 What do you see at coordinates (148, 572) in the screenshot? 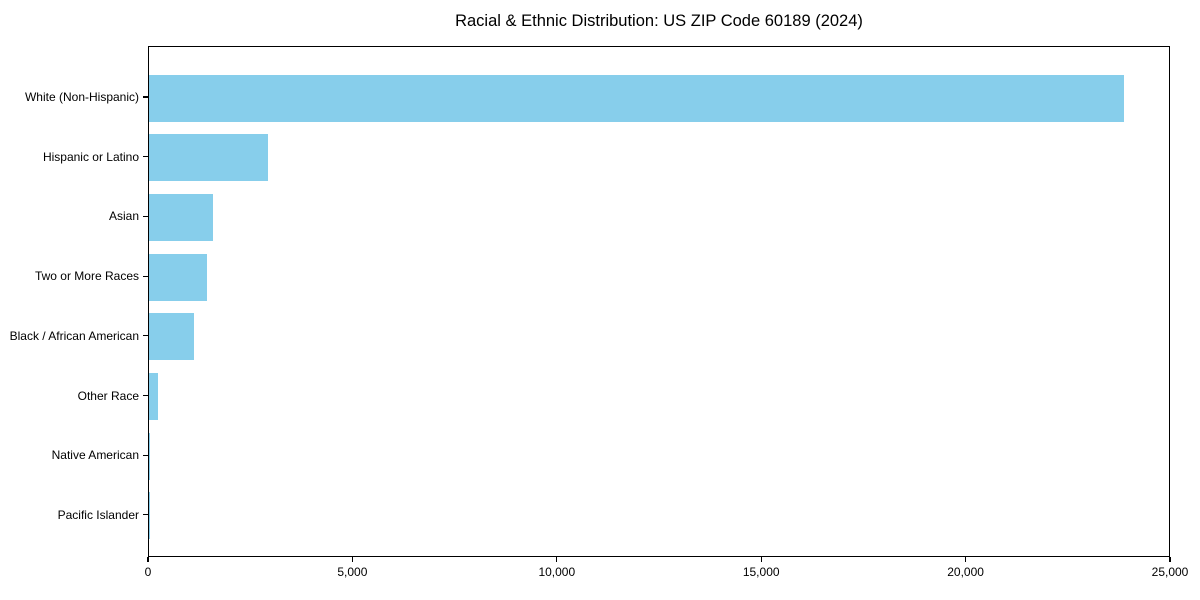
I see `x-tick-label: 0` at bounding box center [148, 572].